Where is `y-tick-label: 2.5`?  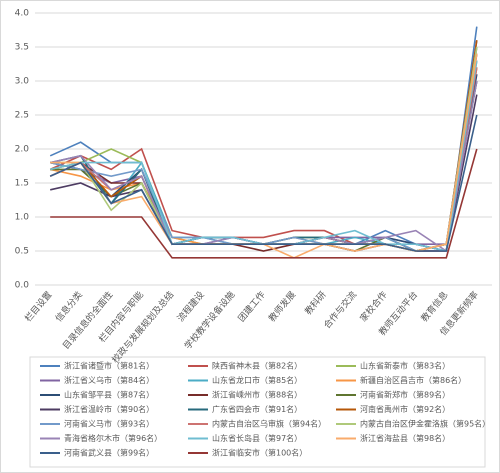
y-tick-label: 2.5 is located at coordinates (22, 116).